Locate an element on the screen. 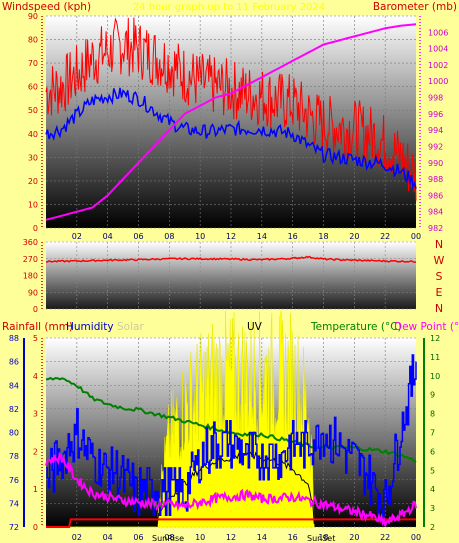 The image size is (459, 543). wind-x-tick: 10 is located at coordinates (200, 236).